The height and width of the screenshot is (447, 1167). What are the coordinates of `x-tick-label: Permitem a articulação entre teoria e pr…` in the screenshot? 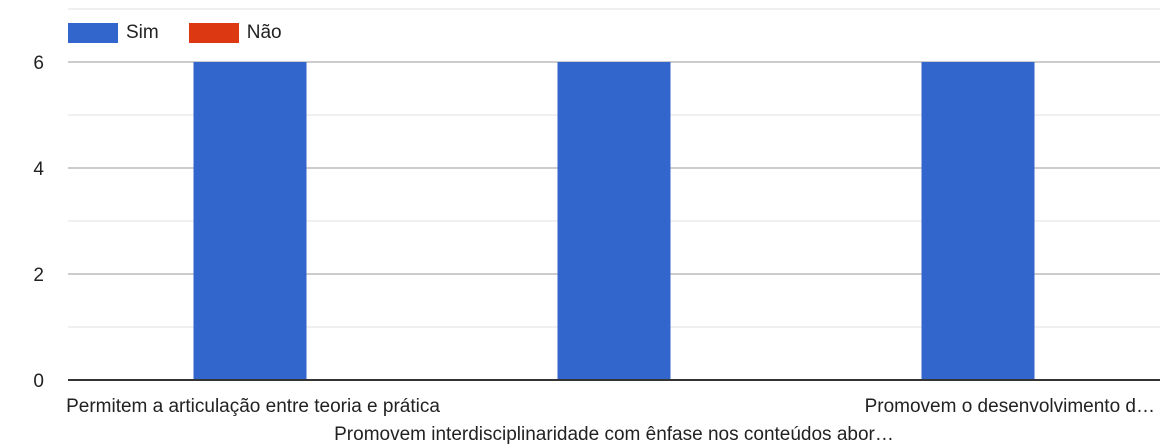 It's located at (253, 406).